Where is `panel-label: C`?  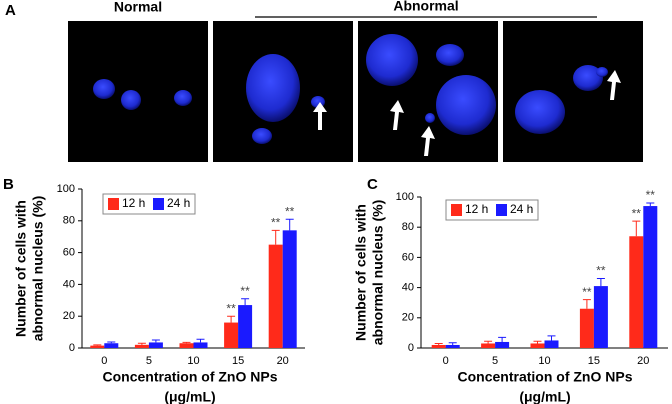
panel-label: C is located at coordinates (372, 184).